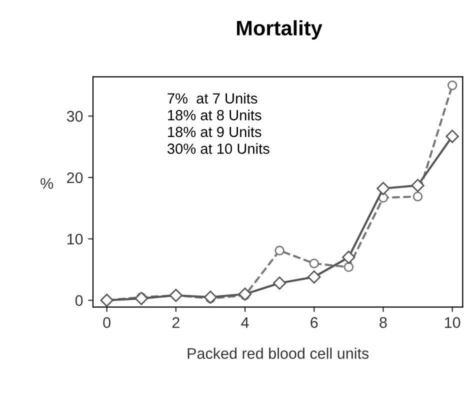 This screenshot has height=404, width=465. What do you see at coordinates (245, 322) in the screenshot?
I see `x-tick-label: 4` at bounding box center [245, 322].